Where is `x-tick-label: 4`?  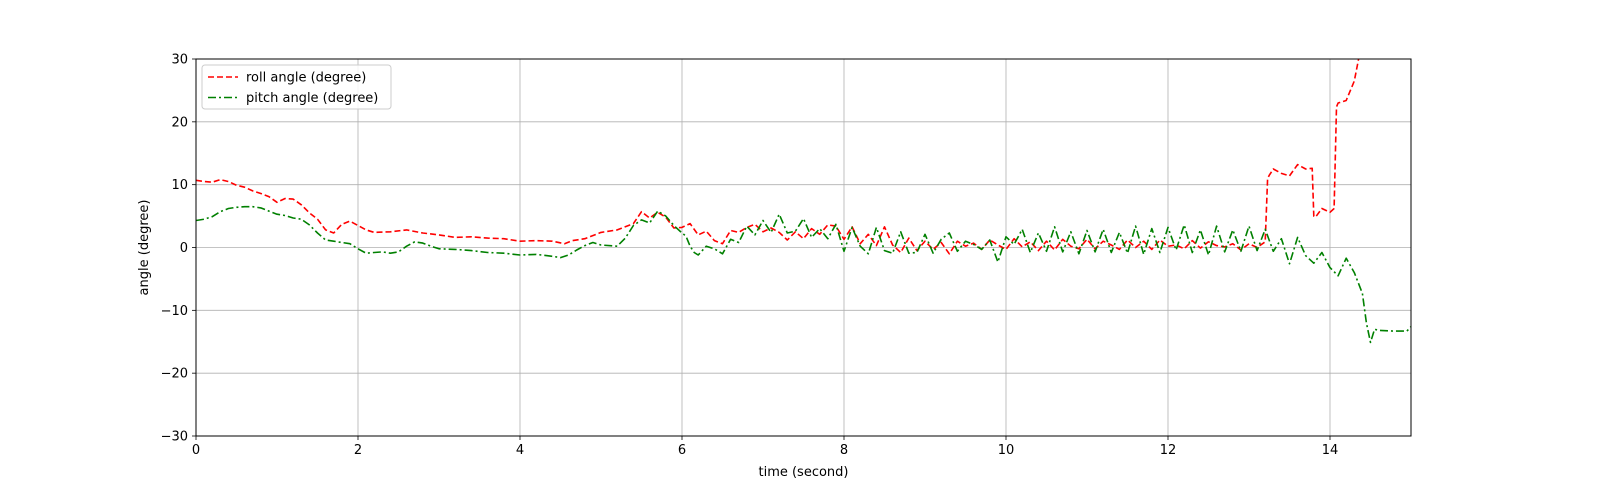
x-tick-label: 4 is located at coordinates (520, 450).